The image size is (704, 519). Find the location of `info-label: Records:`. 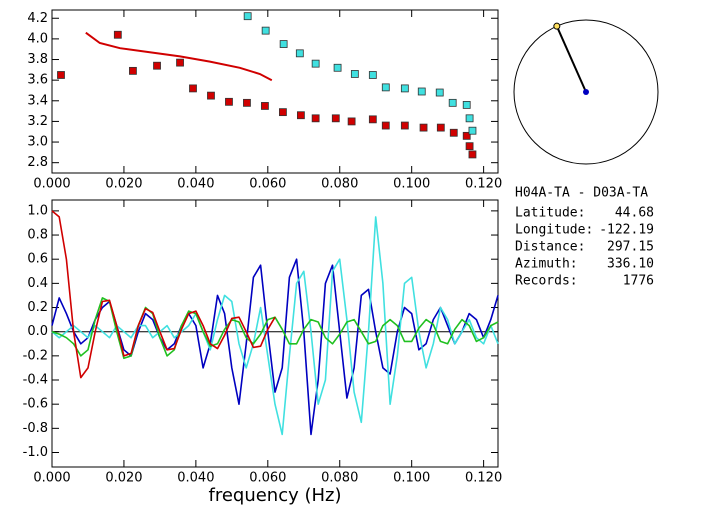

info-label: Records: is located at coordinates (546, 281).